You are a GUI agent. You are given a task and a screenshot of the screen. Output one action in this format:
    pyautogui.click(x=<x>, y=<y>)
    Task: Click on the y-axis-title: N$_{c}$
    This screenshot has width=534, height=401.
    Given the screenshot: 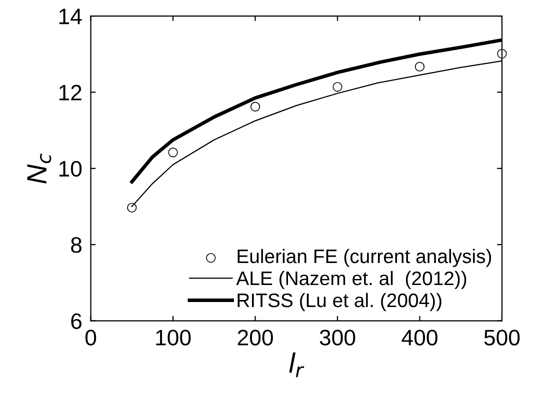 What is the action you would take?
    pyautogui.click(x=39, y=169)
    